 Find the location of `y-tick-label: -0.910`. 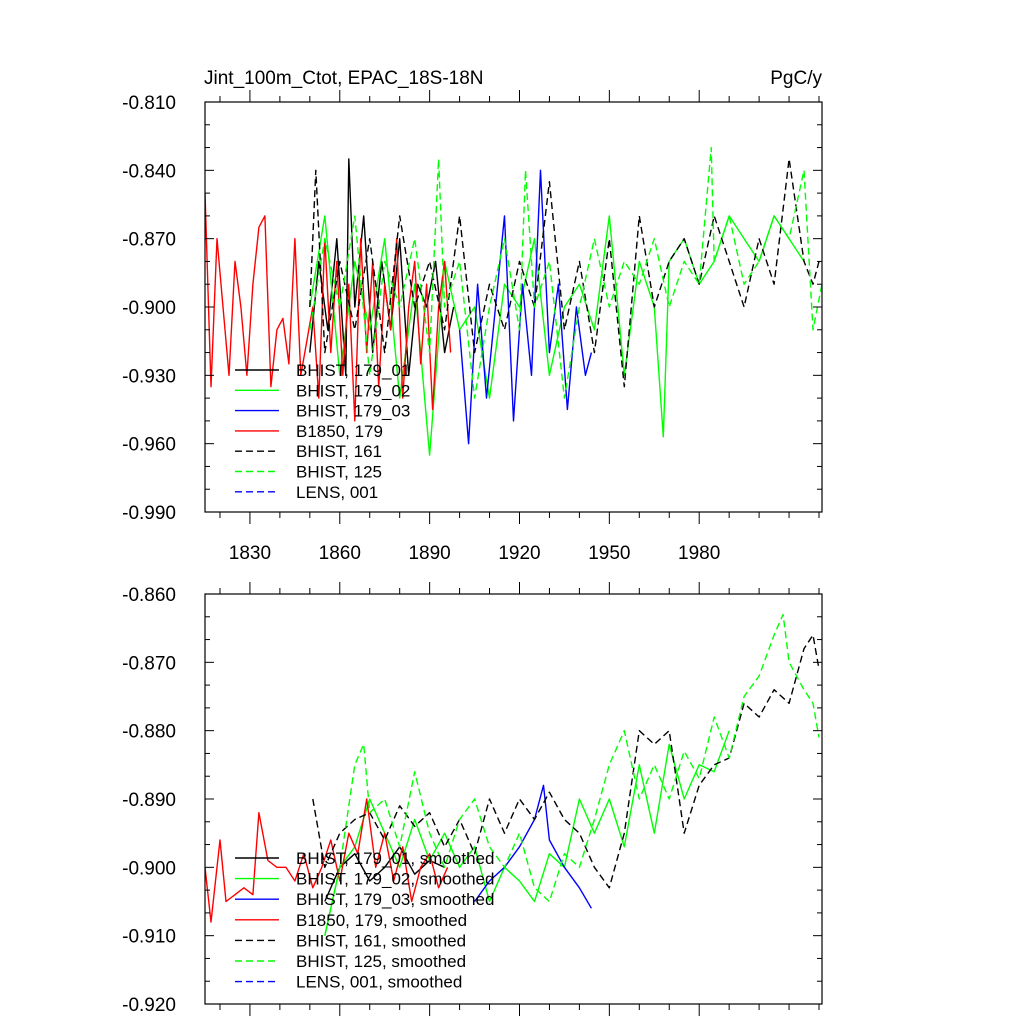

y-tick-label: -0.910 is located at coordinates (149, 937).